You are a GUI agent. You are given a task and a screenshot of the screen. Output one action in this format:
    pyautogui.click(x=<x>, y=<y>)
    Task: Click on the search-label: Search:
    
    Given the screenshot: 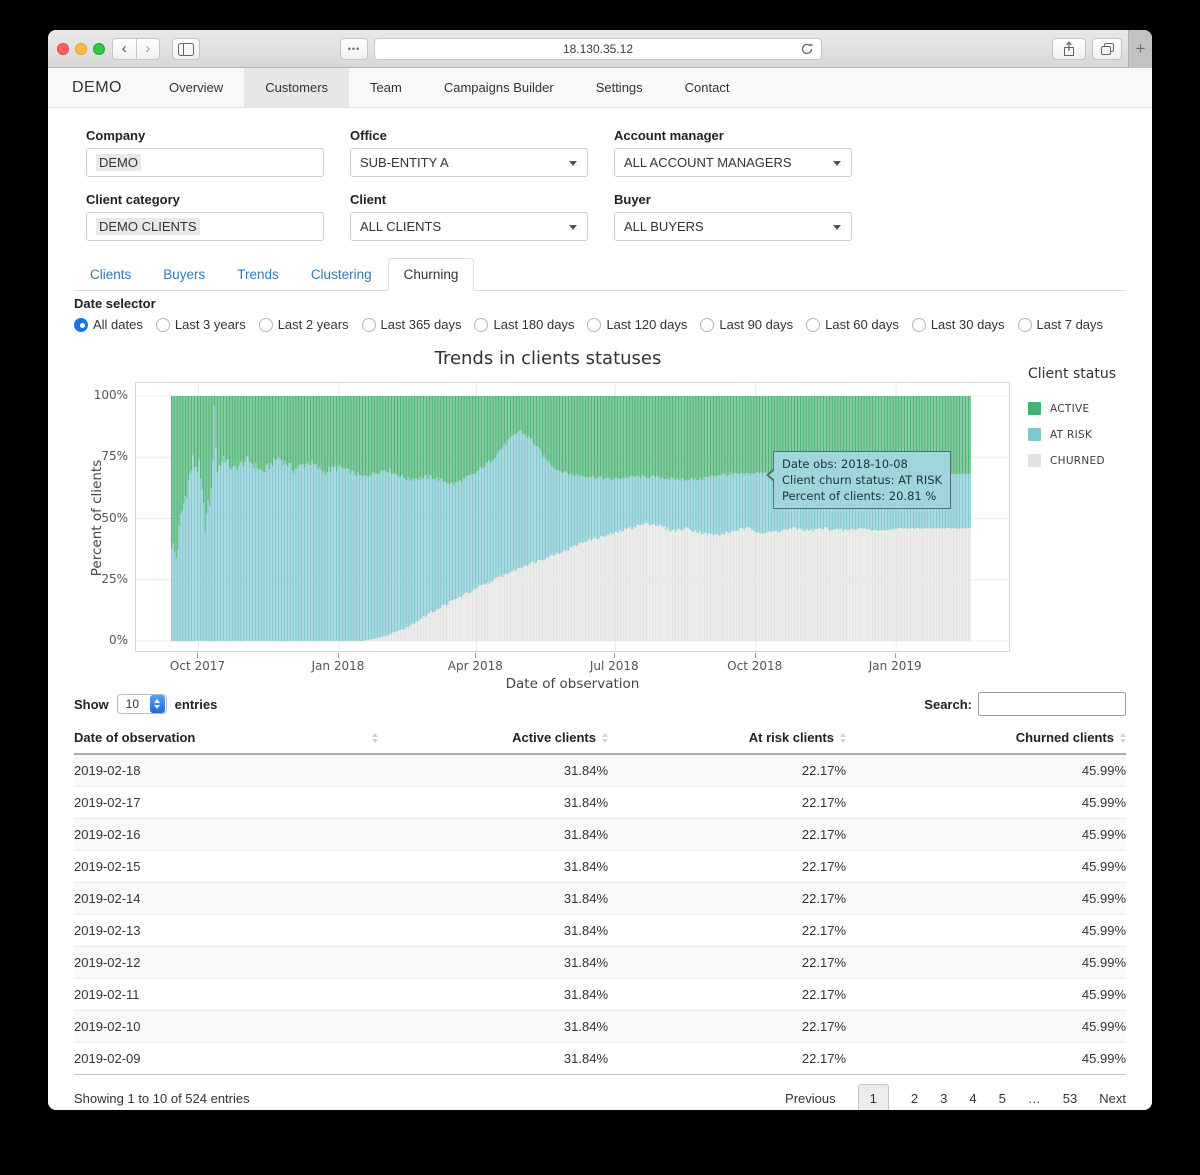 What is the action you would take?
    pyautogui.click(x=948, y=704)
    